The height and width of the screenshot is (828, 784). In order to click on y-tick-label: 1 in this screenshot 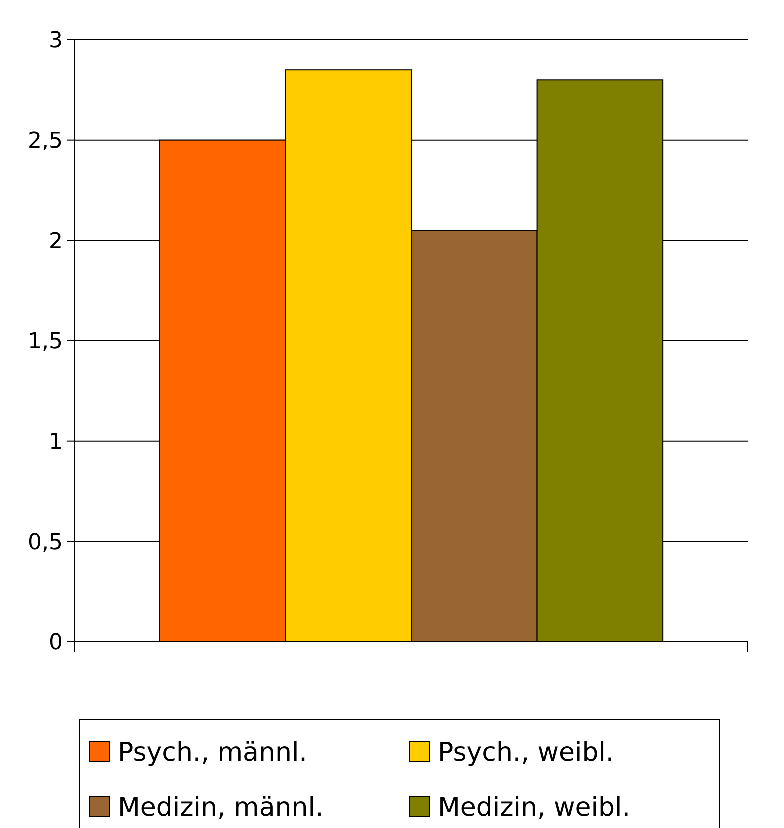, I will do `click(56, 443)`.